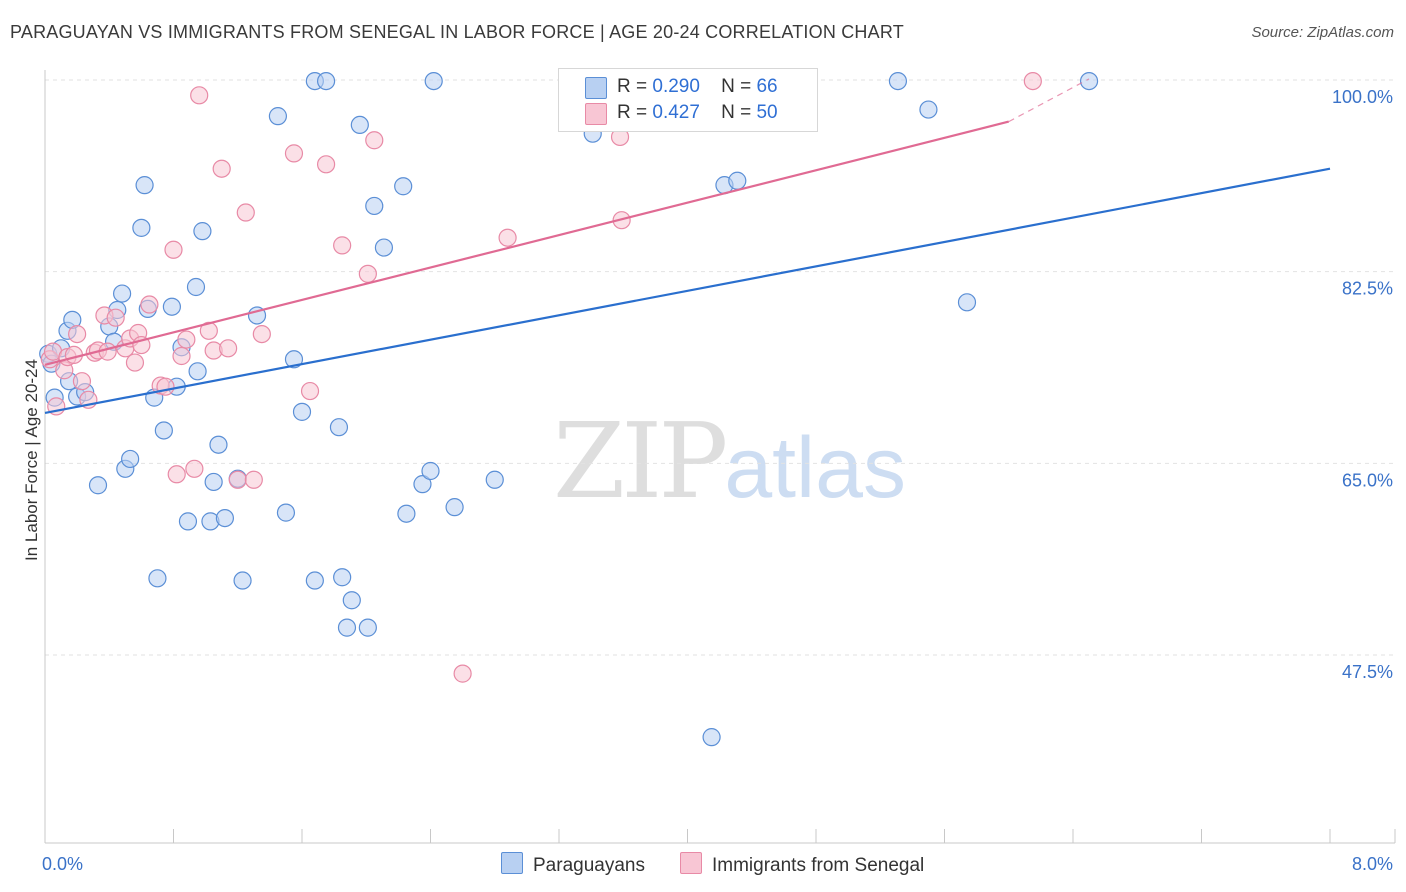 The image size is (1406, 892). What do you see at coordinates (676, 112) in the screenshot?
I see `legend-r-value: 0.427` at bounding box center [676, 112].